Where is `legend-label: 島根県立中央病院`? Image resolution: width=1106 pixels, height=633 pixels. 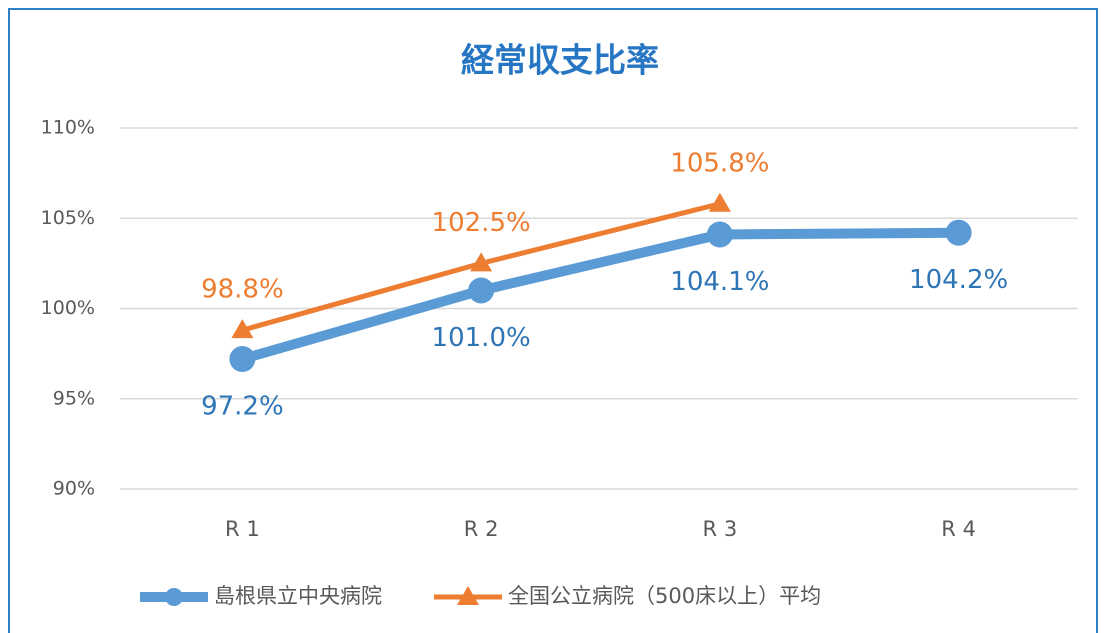
legend-label: 島根県立中央病院 is located at coordinates (298, 596).